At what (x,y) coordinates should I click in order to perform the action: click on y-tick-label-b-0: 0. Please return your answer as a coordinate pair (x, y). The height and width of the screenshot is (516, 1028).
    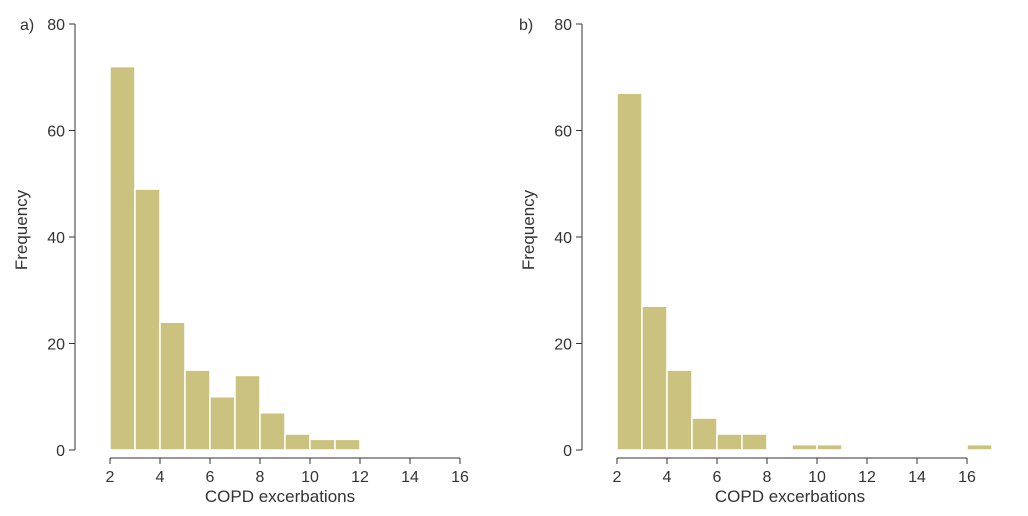
    Looking at the image, I should click on (567, 451).